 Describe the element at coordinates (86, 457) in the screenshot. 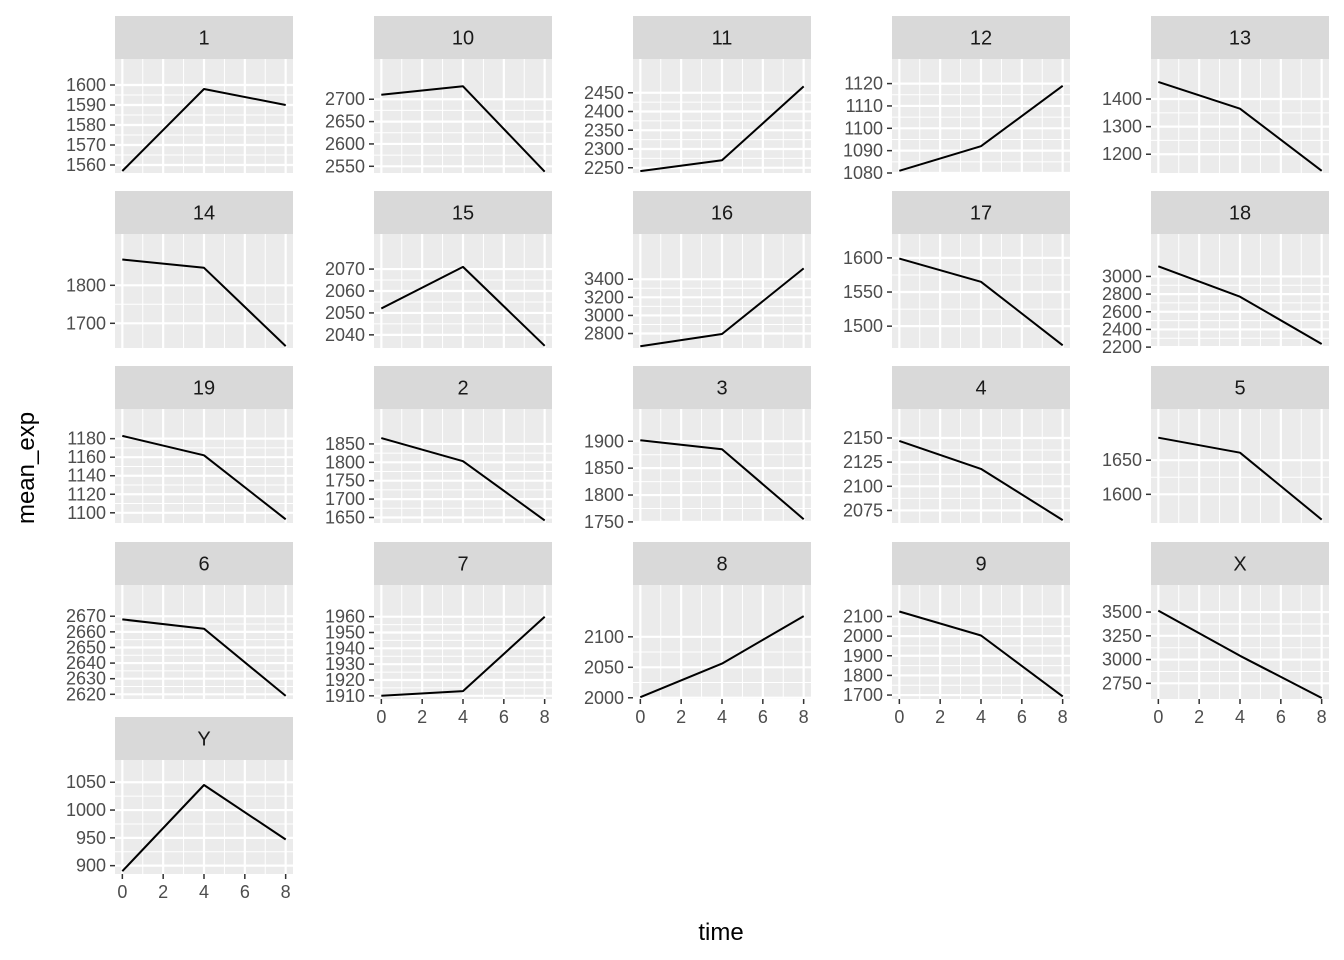

I see `y-tick-label: 1160` at that location.